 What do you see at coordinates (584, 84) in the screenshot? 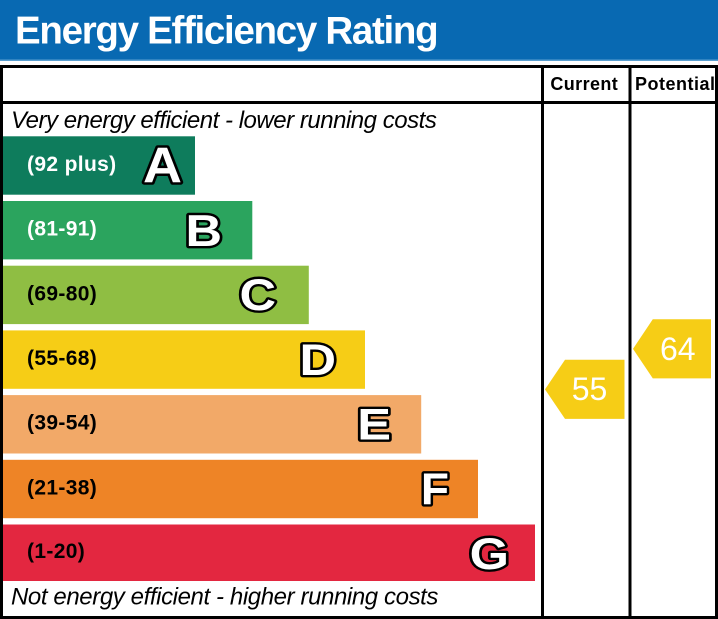
I see `svg-text: Current` at bounding box center [584, 84].